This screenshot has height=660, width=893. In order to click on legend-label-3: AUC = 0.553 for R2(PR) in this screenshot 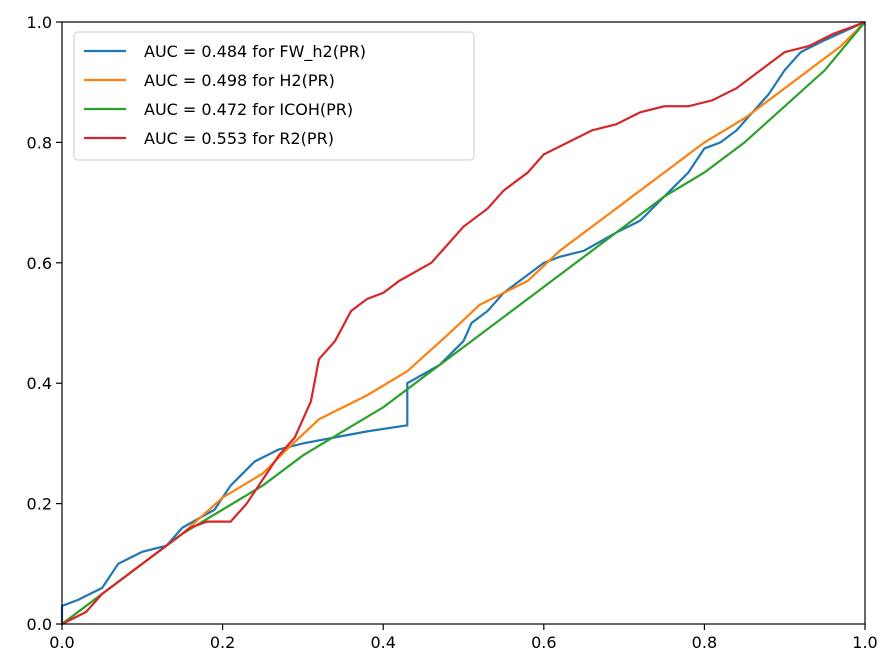, I will do `click(239, 138)`.